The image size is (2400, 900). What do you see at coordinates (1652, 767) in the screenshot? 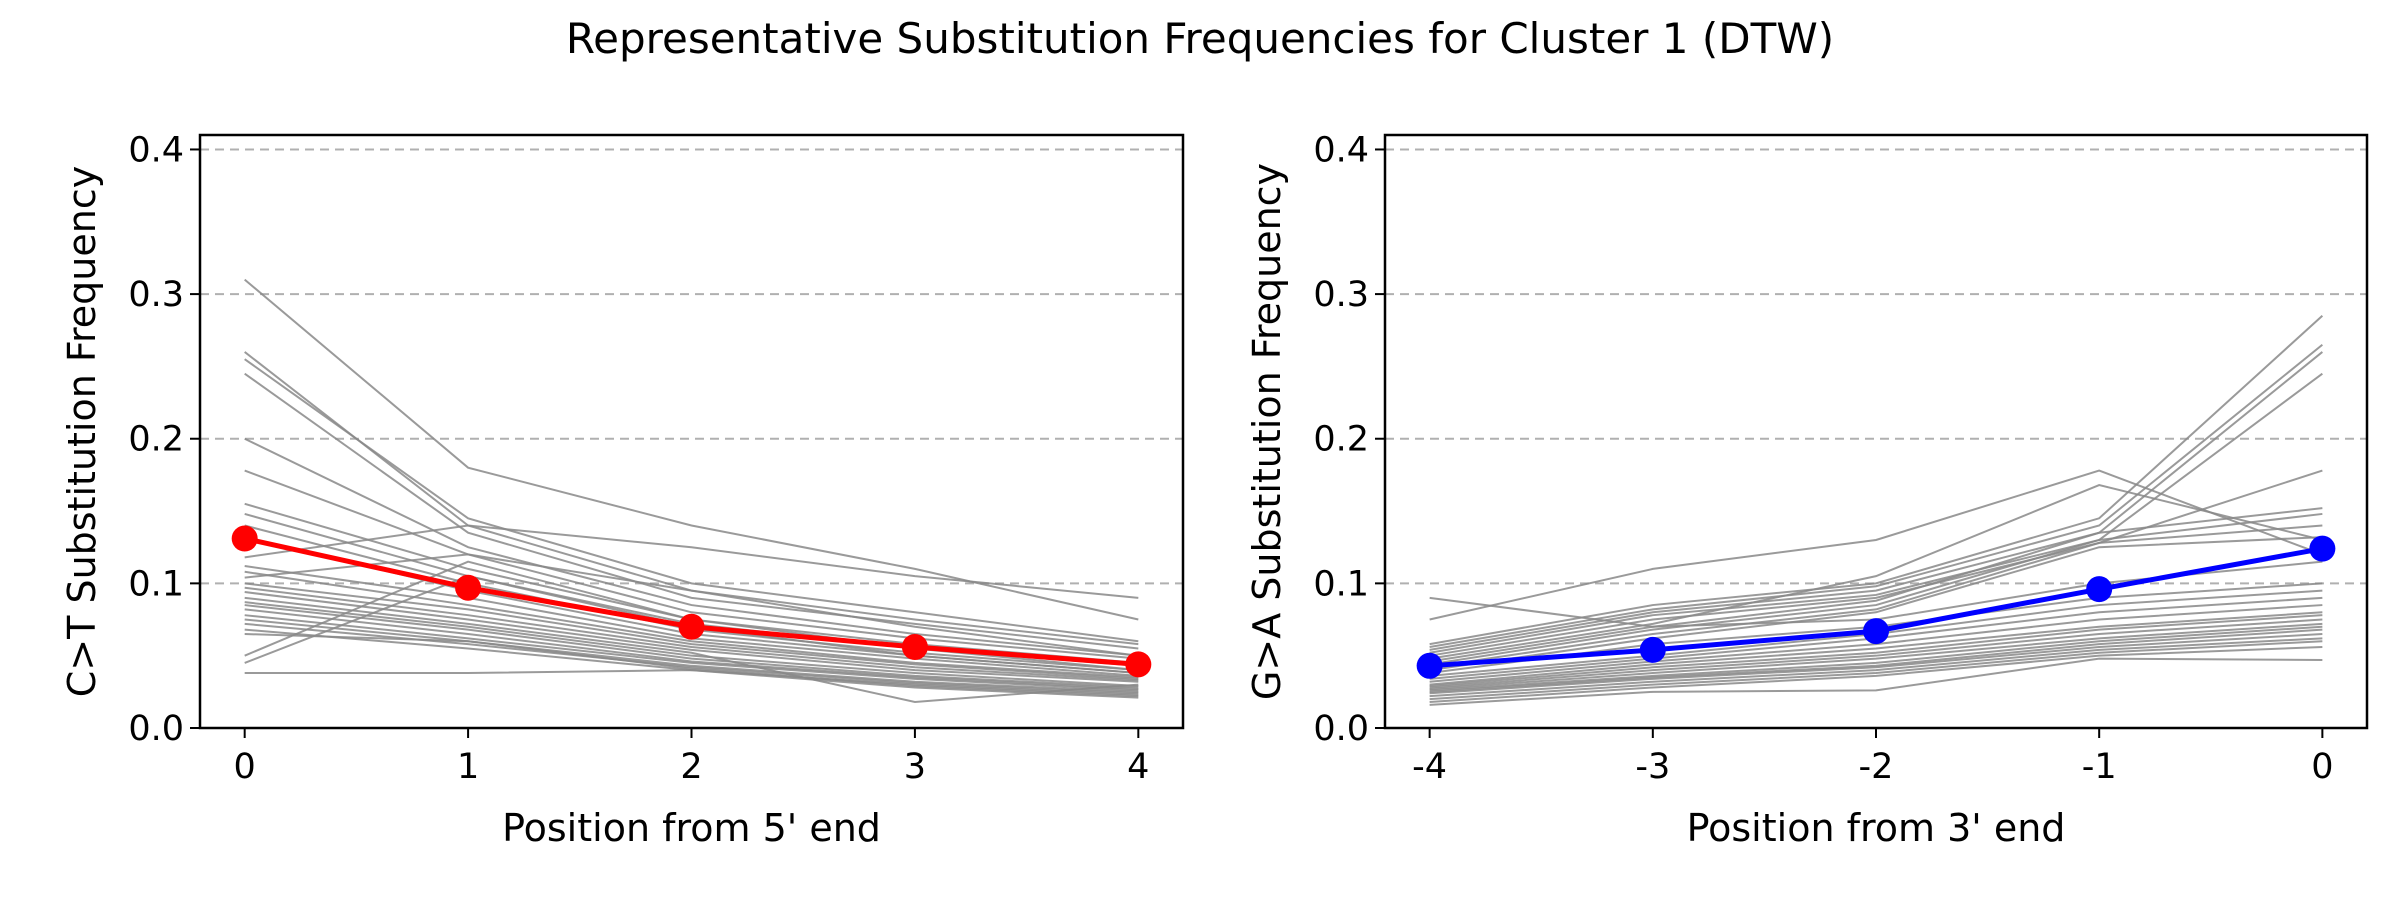
I see `x-tick-label: -3` at bounding box center [1652, 767].